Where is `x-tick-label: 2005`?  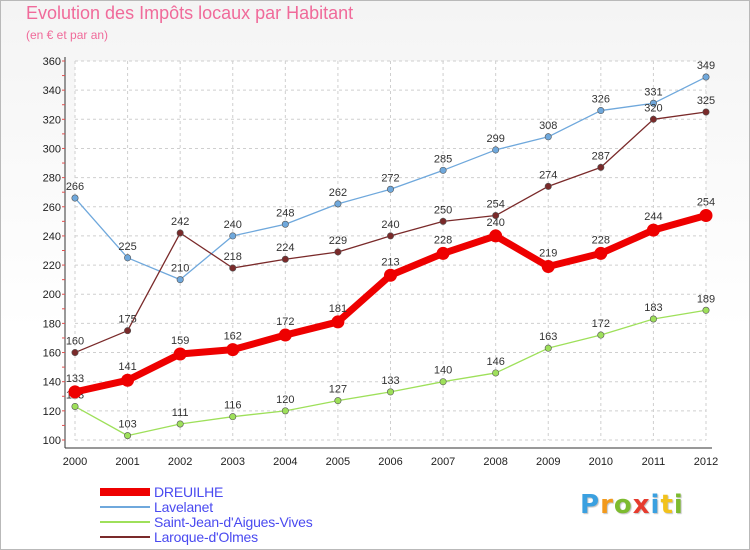 x-tick-label: 2005 is located at coordinates (338, 462).